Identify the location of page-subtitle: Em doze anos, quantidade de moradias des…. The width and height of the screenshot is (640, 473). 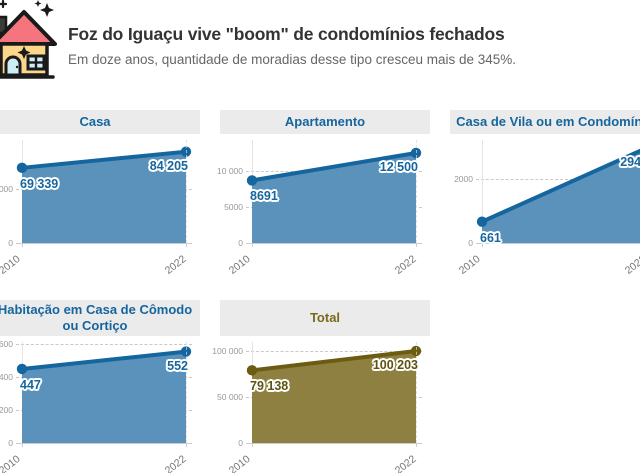
(292, 59).